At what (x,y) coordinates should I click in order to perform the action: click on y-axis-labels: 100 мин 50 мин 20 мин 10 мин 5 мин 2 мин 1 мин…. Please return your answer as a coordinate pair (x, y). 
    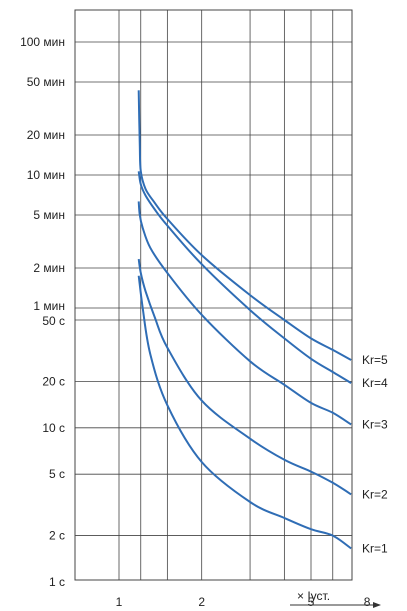
    Looking at the image, I should click on (42, 312).